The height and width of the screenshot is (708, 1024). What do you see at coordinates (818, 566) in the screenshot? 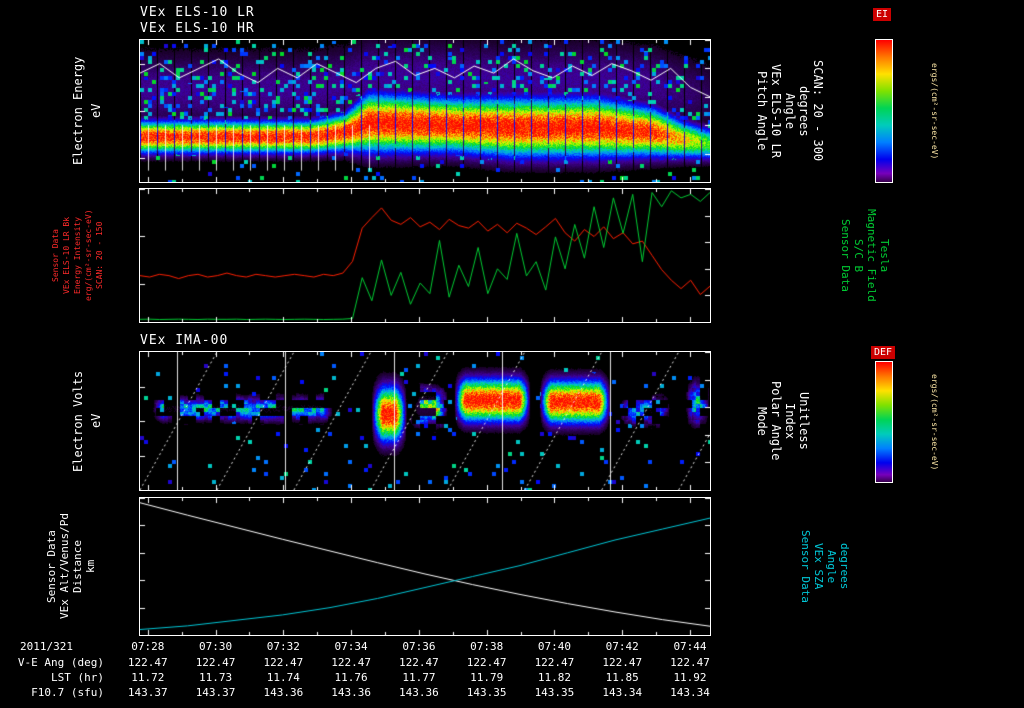
I see `panel4-right-axis-title-line1: VEx SZA` at bounding box center [818, 566].